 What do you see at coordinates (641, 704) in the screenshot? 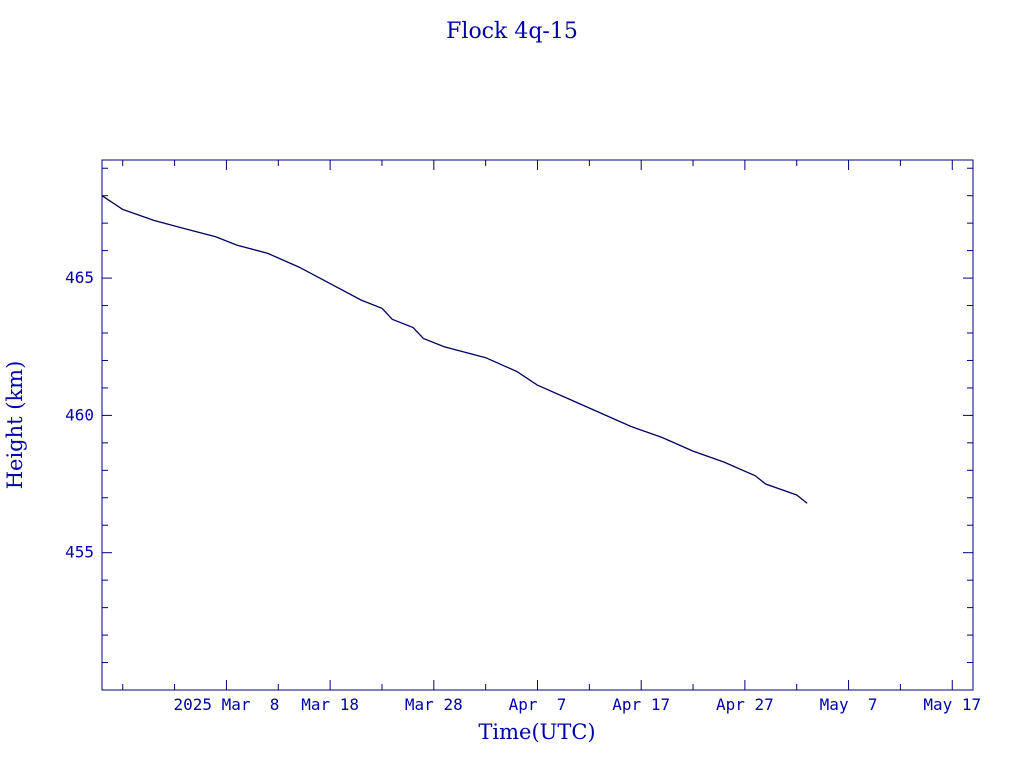
I see `x-tick-label: Apr 17` at bounding box center [641, 704].